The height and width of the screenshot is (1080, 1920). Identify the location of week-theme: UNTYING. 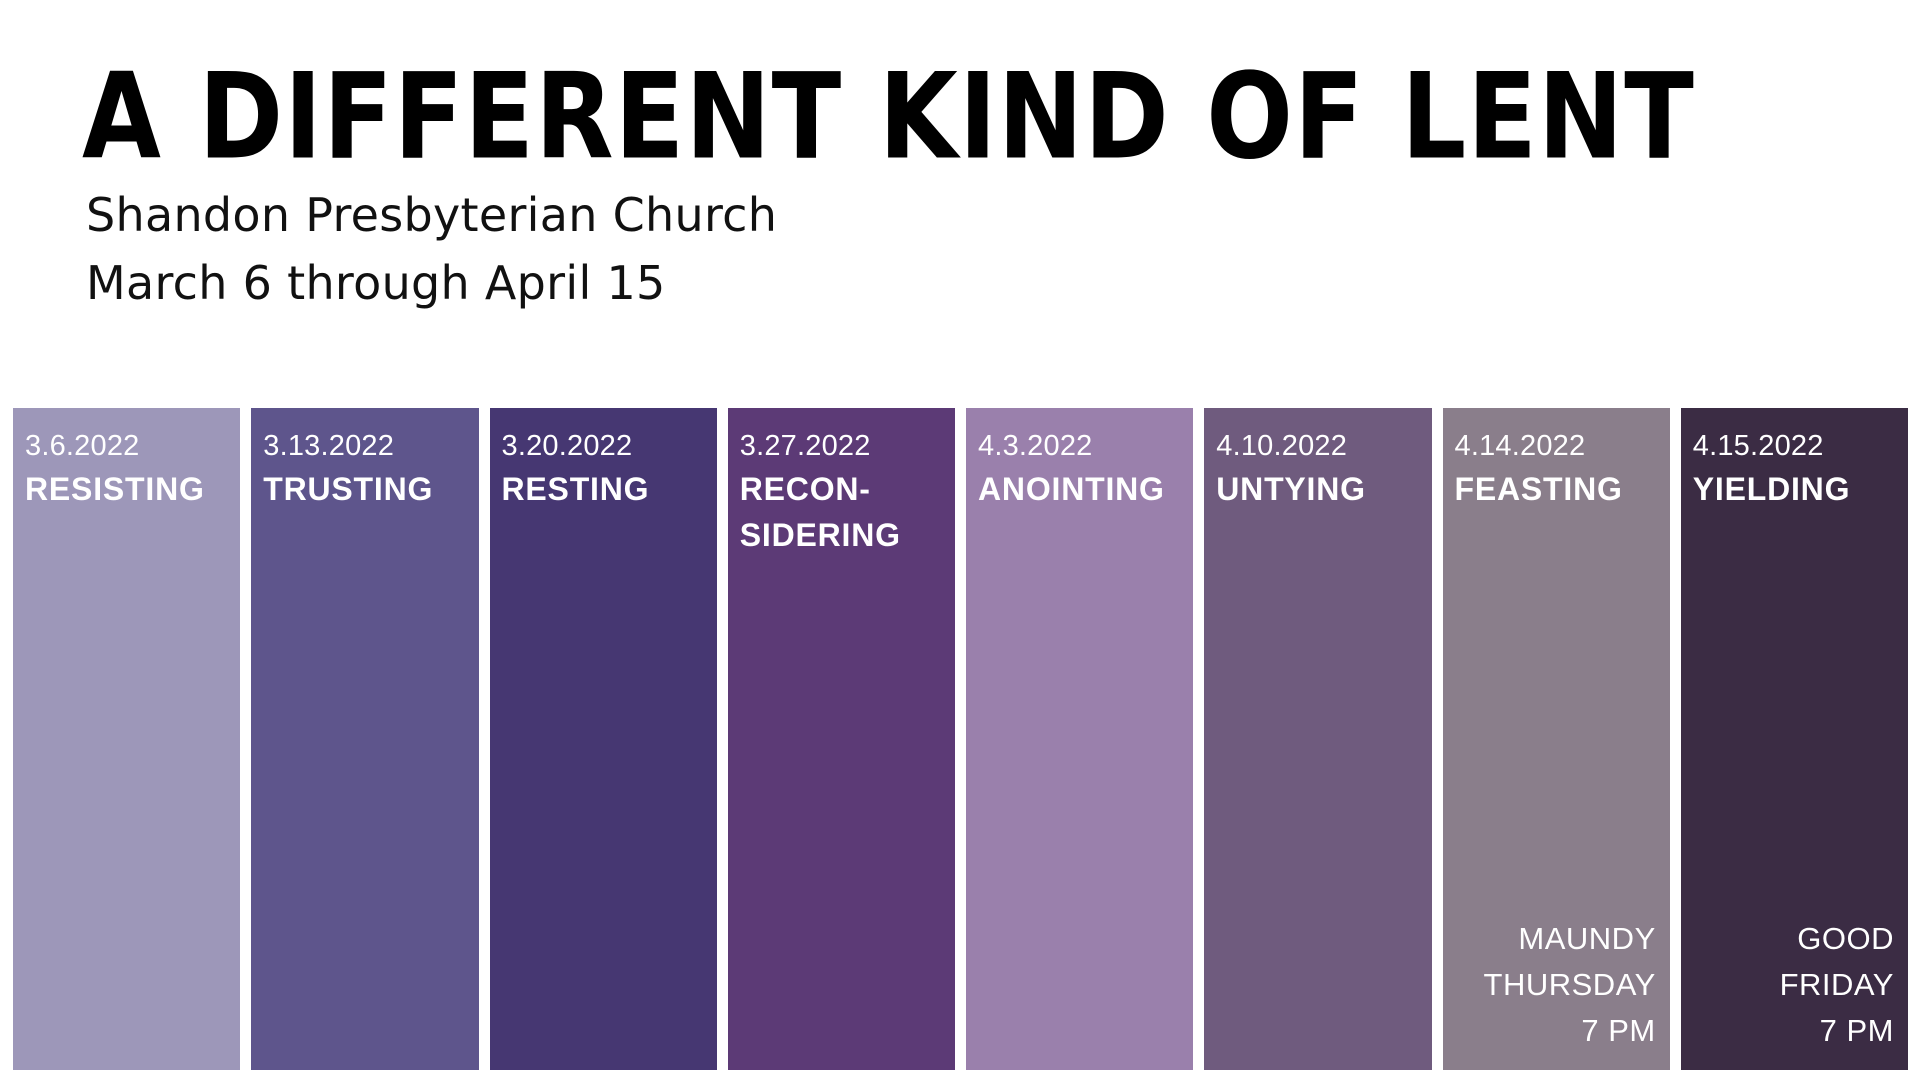
(1317, 489).